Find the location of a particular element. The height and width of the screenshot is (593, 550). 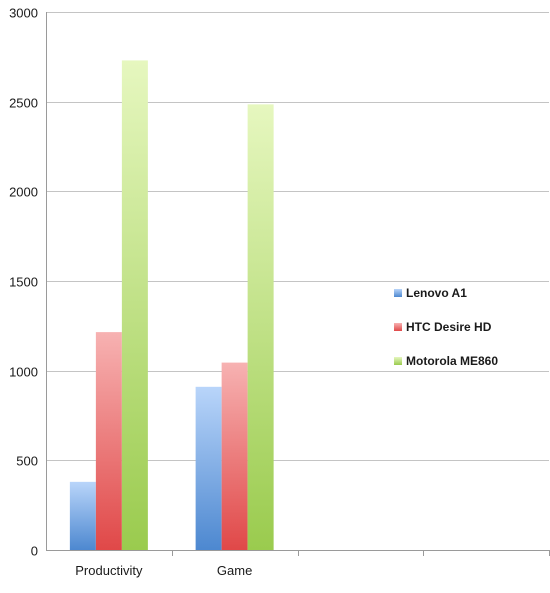

x-category-label: Game is located at coordinates (234, 570).